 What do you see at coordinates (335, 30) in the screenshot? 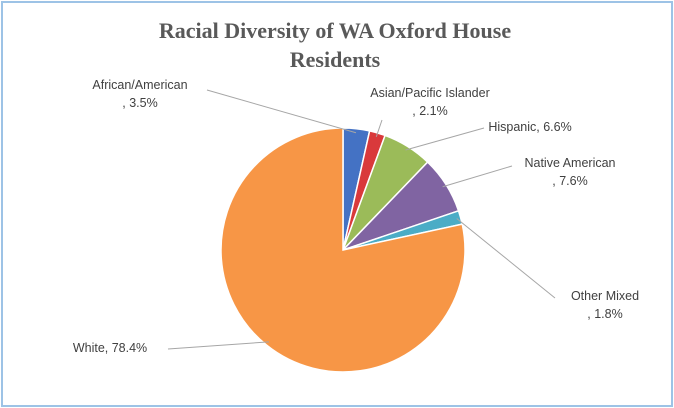
I see `title-line: Racial Diversity of WA Oxford House` at bounding box center [335, 30].